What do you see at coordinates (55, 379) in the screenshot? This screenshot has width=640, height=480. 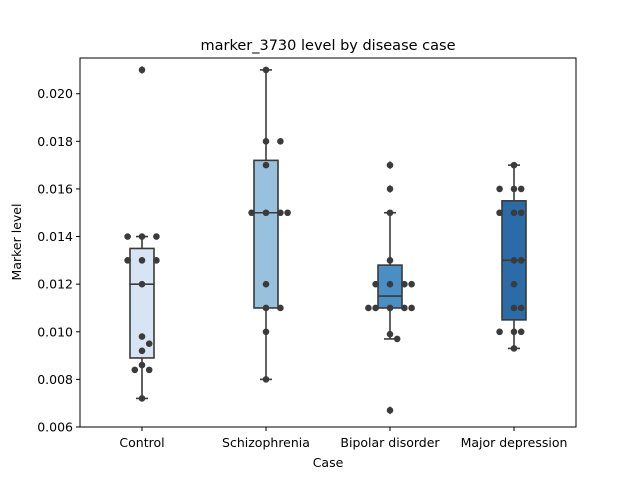 I see `y-tick-label: 0.008` at bounding box center [55, 379].